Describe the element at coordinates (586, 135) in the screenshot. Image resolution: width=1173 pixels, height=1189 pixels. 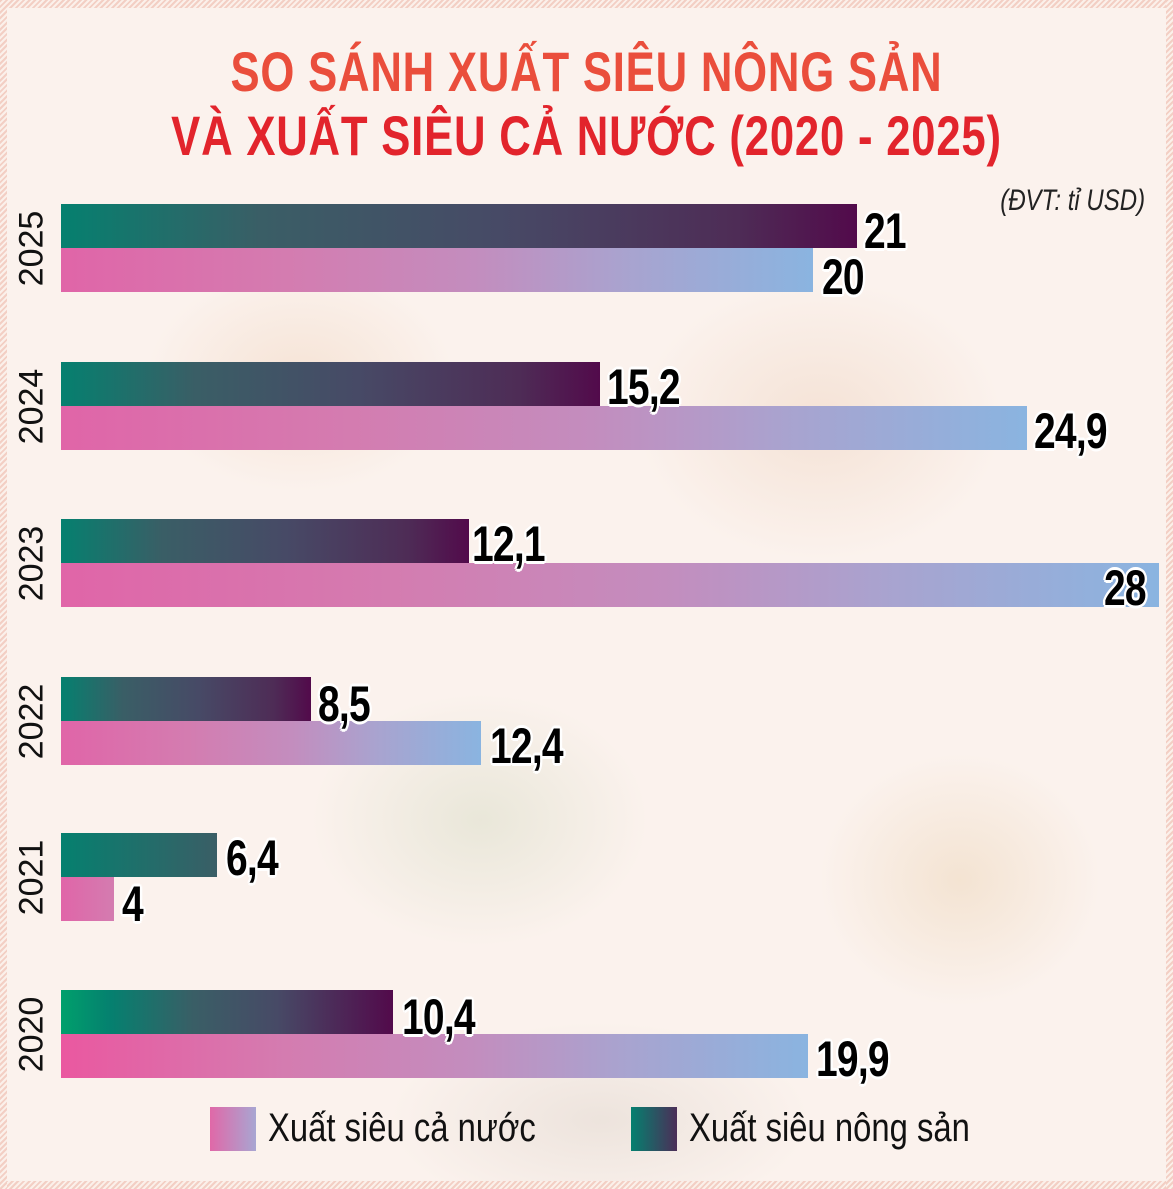
I see `chart-title-line2: VÀ XUẤT SIÊU CẢ NƯỚC (2020 - 2025)` at that location.